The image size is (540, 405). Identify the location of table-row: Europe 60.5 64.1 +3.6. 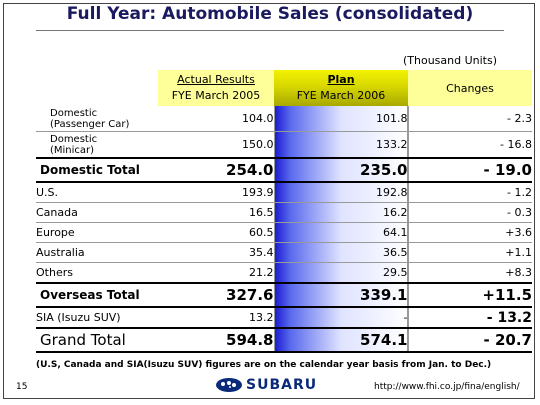
(284, 232).